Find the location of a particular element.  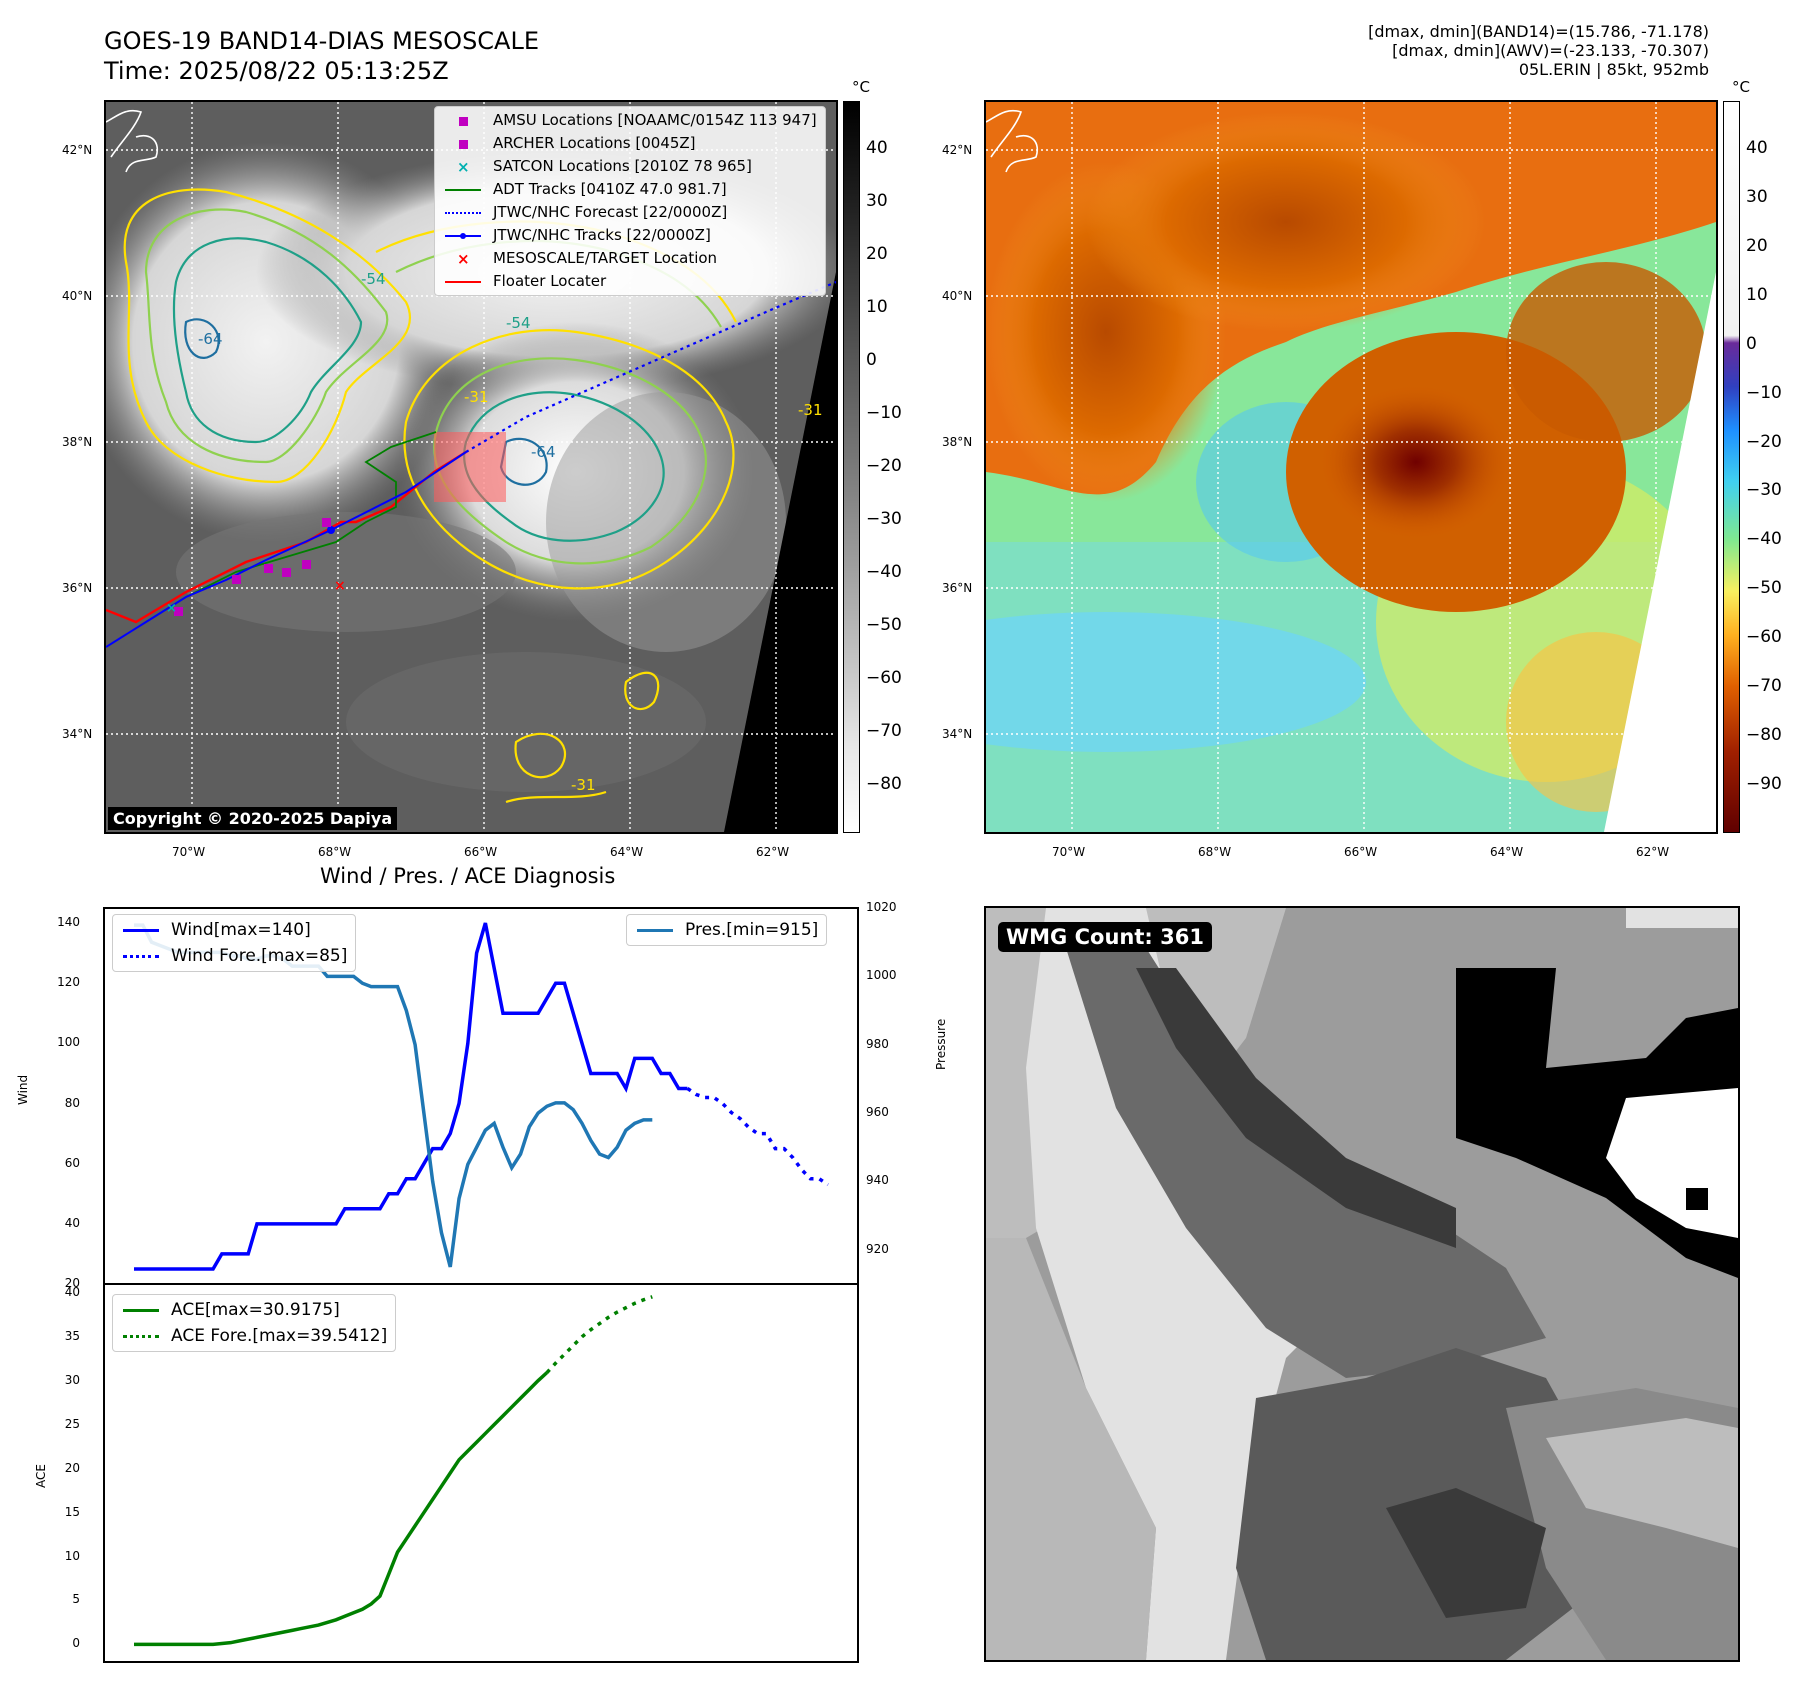

contour-label-64-b: -64 is located at coordinates (543, 452).